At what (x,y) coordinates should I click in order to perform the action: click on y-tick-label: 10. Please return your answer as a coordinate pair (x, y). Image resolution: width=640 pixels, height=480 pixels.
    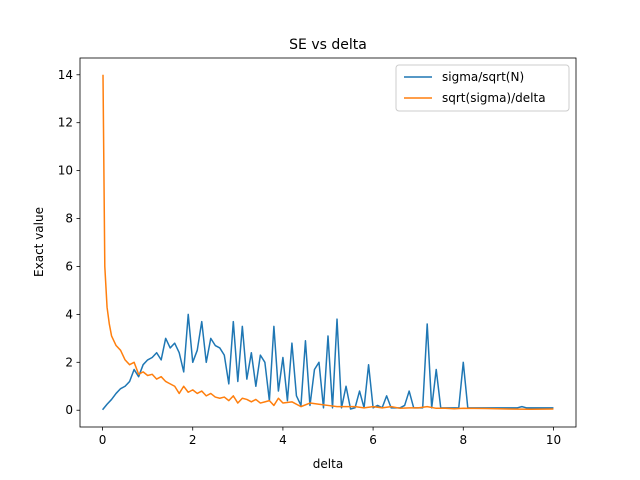
    Looking at the image, I should click on (65, 171).